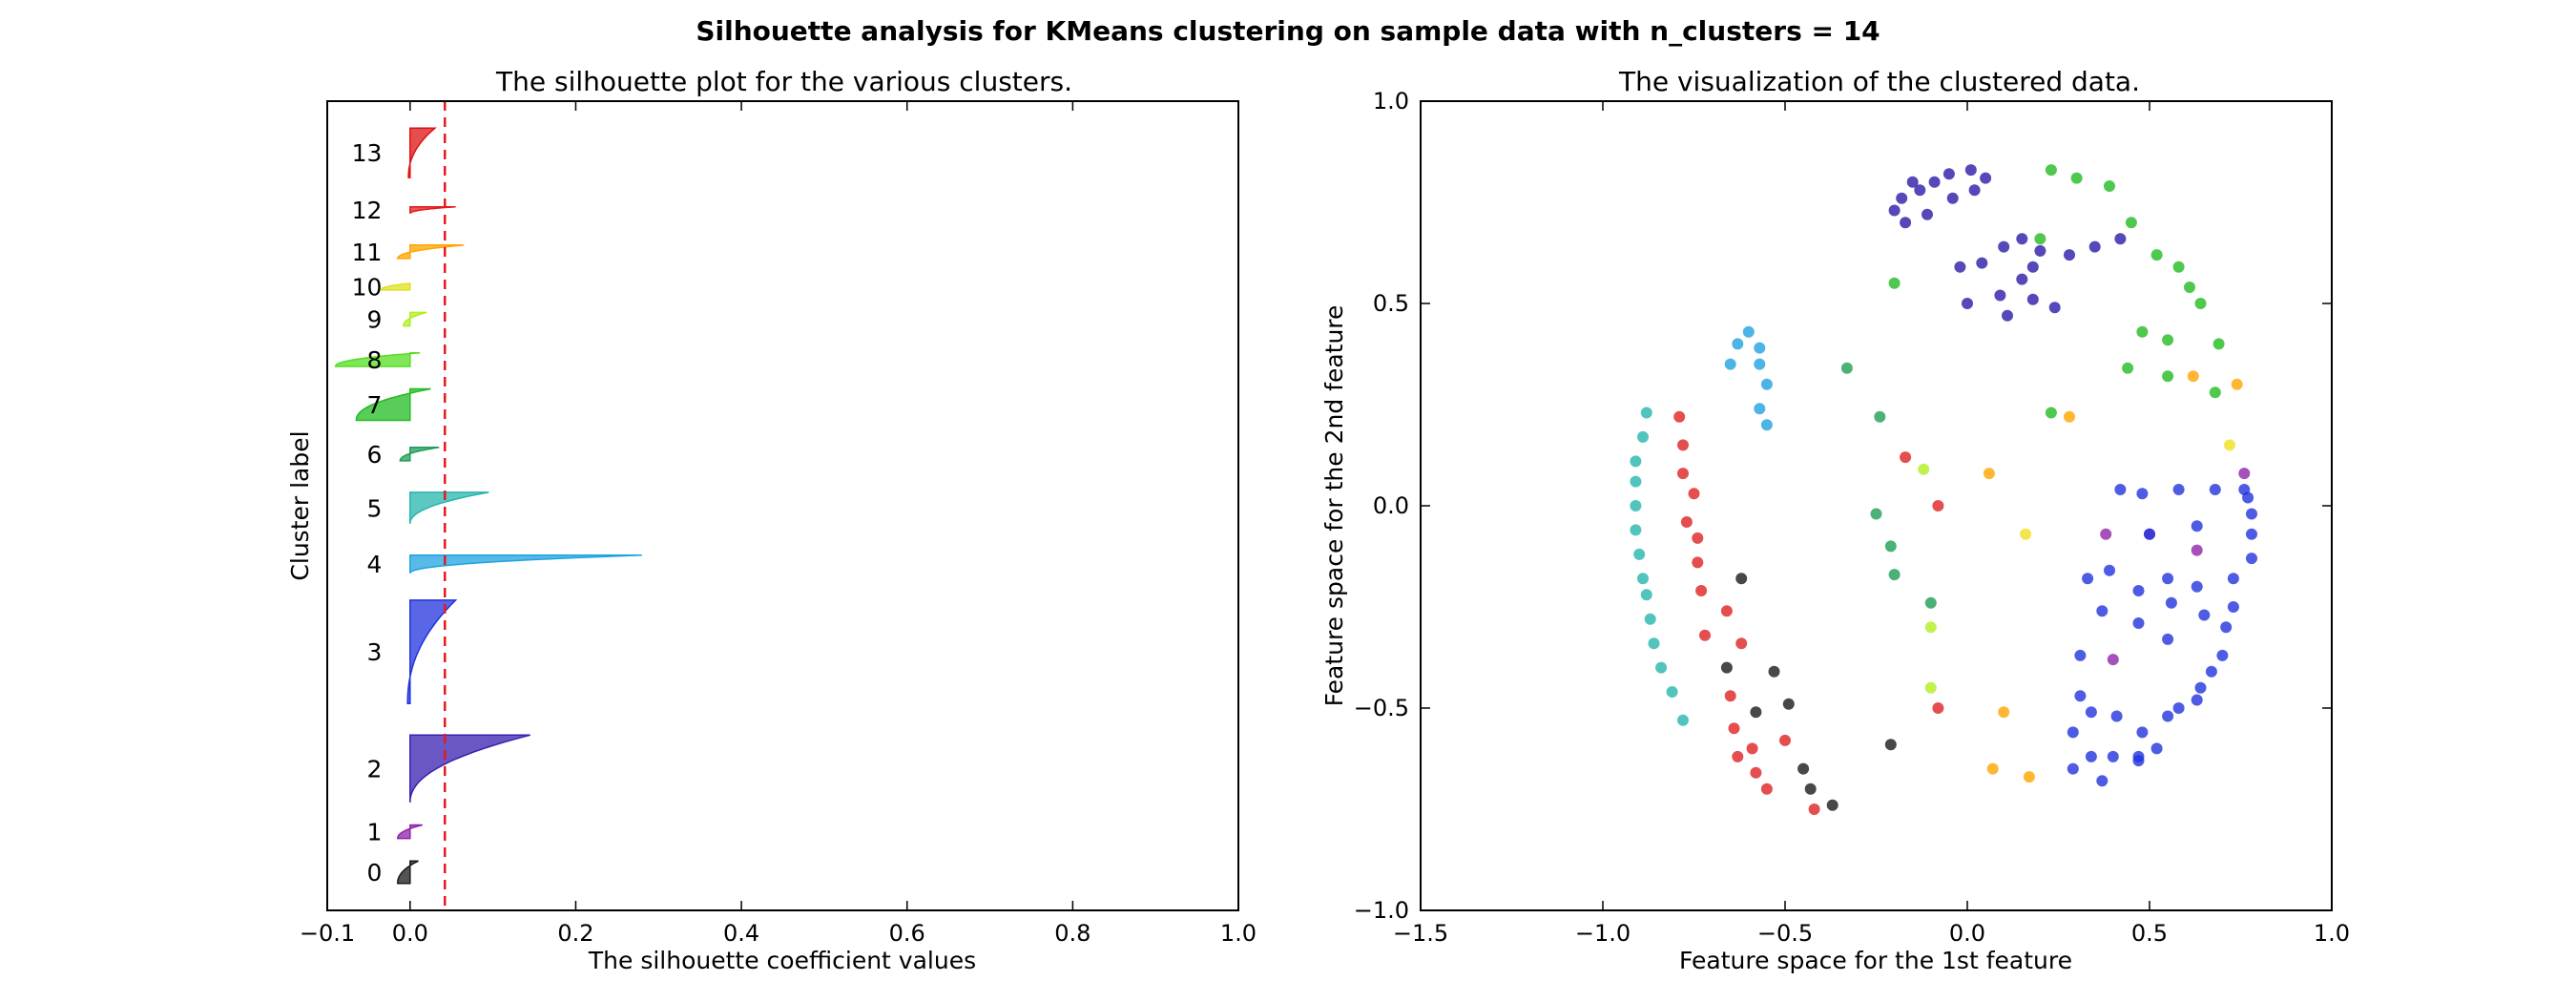 This screenshot has width=2576, height=1002. I want to click on cluster-label-13: 13, so click(367, 153).